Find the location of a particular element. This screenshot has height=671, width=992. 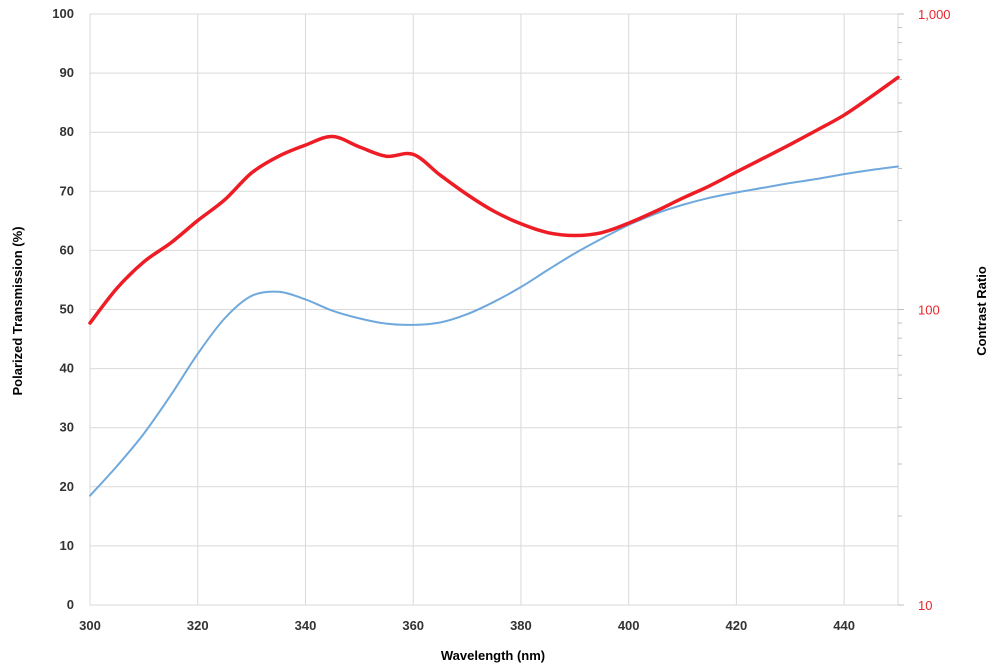

x-tick-label-420: 420 is located at coordinates (737, 625).